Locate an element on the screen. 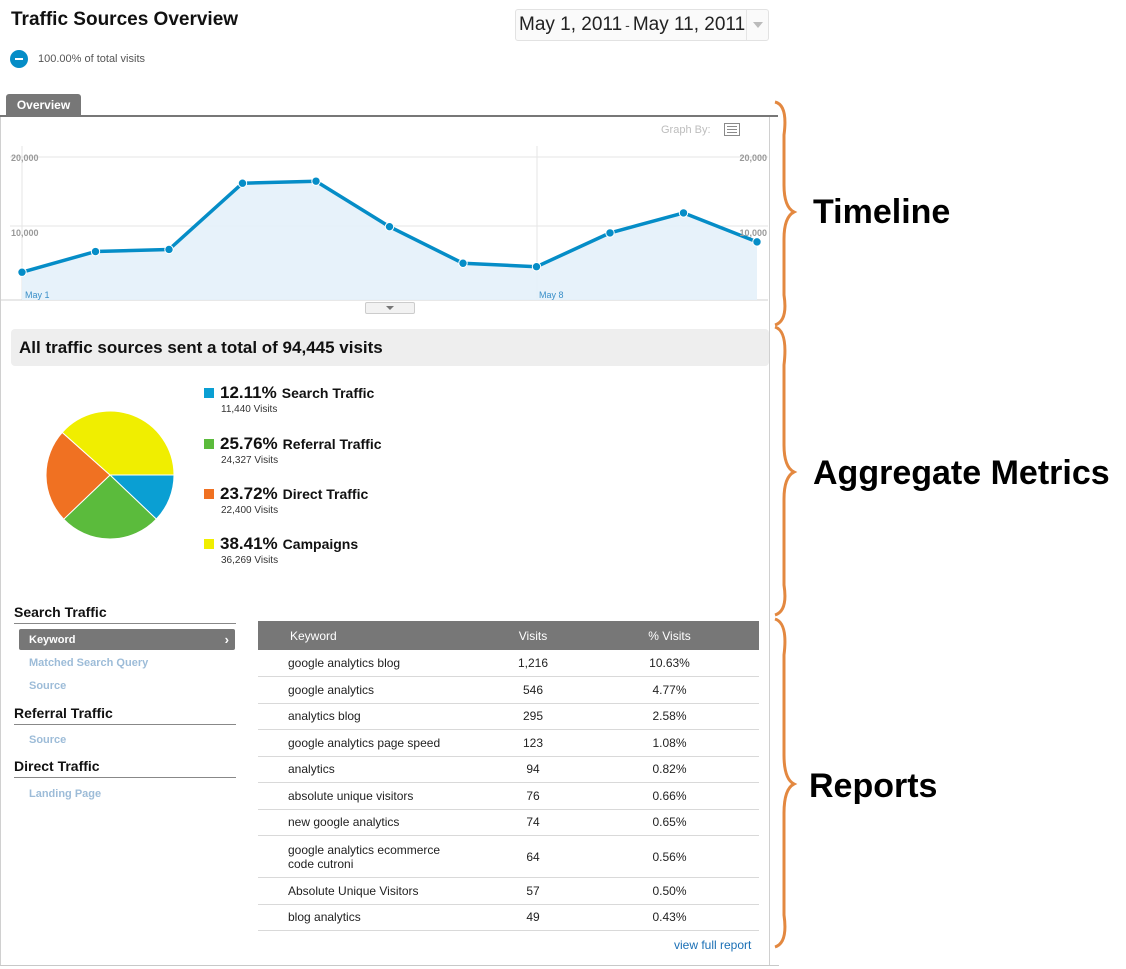  y-tick-right-20000: 20,000 is located at coordinates (753, 158).